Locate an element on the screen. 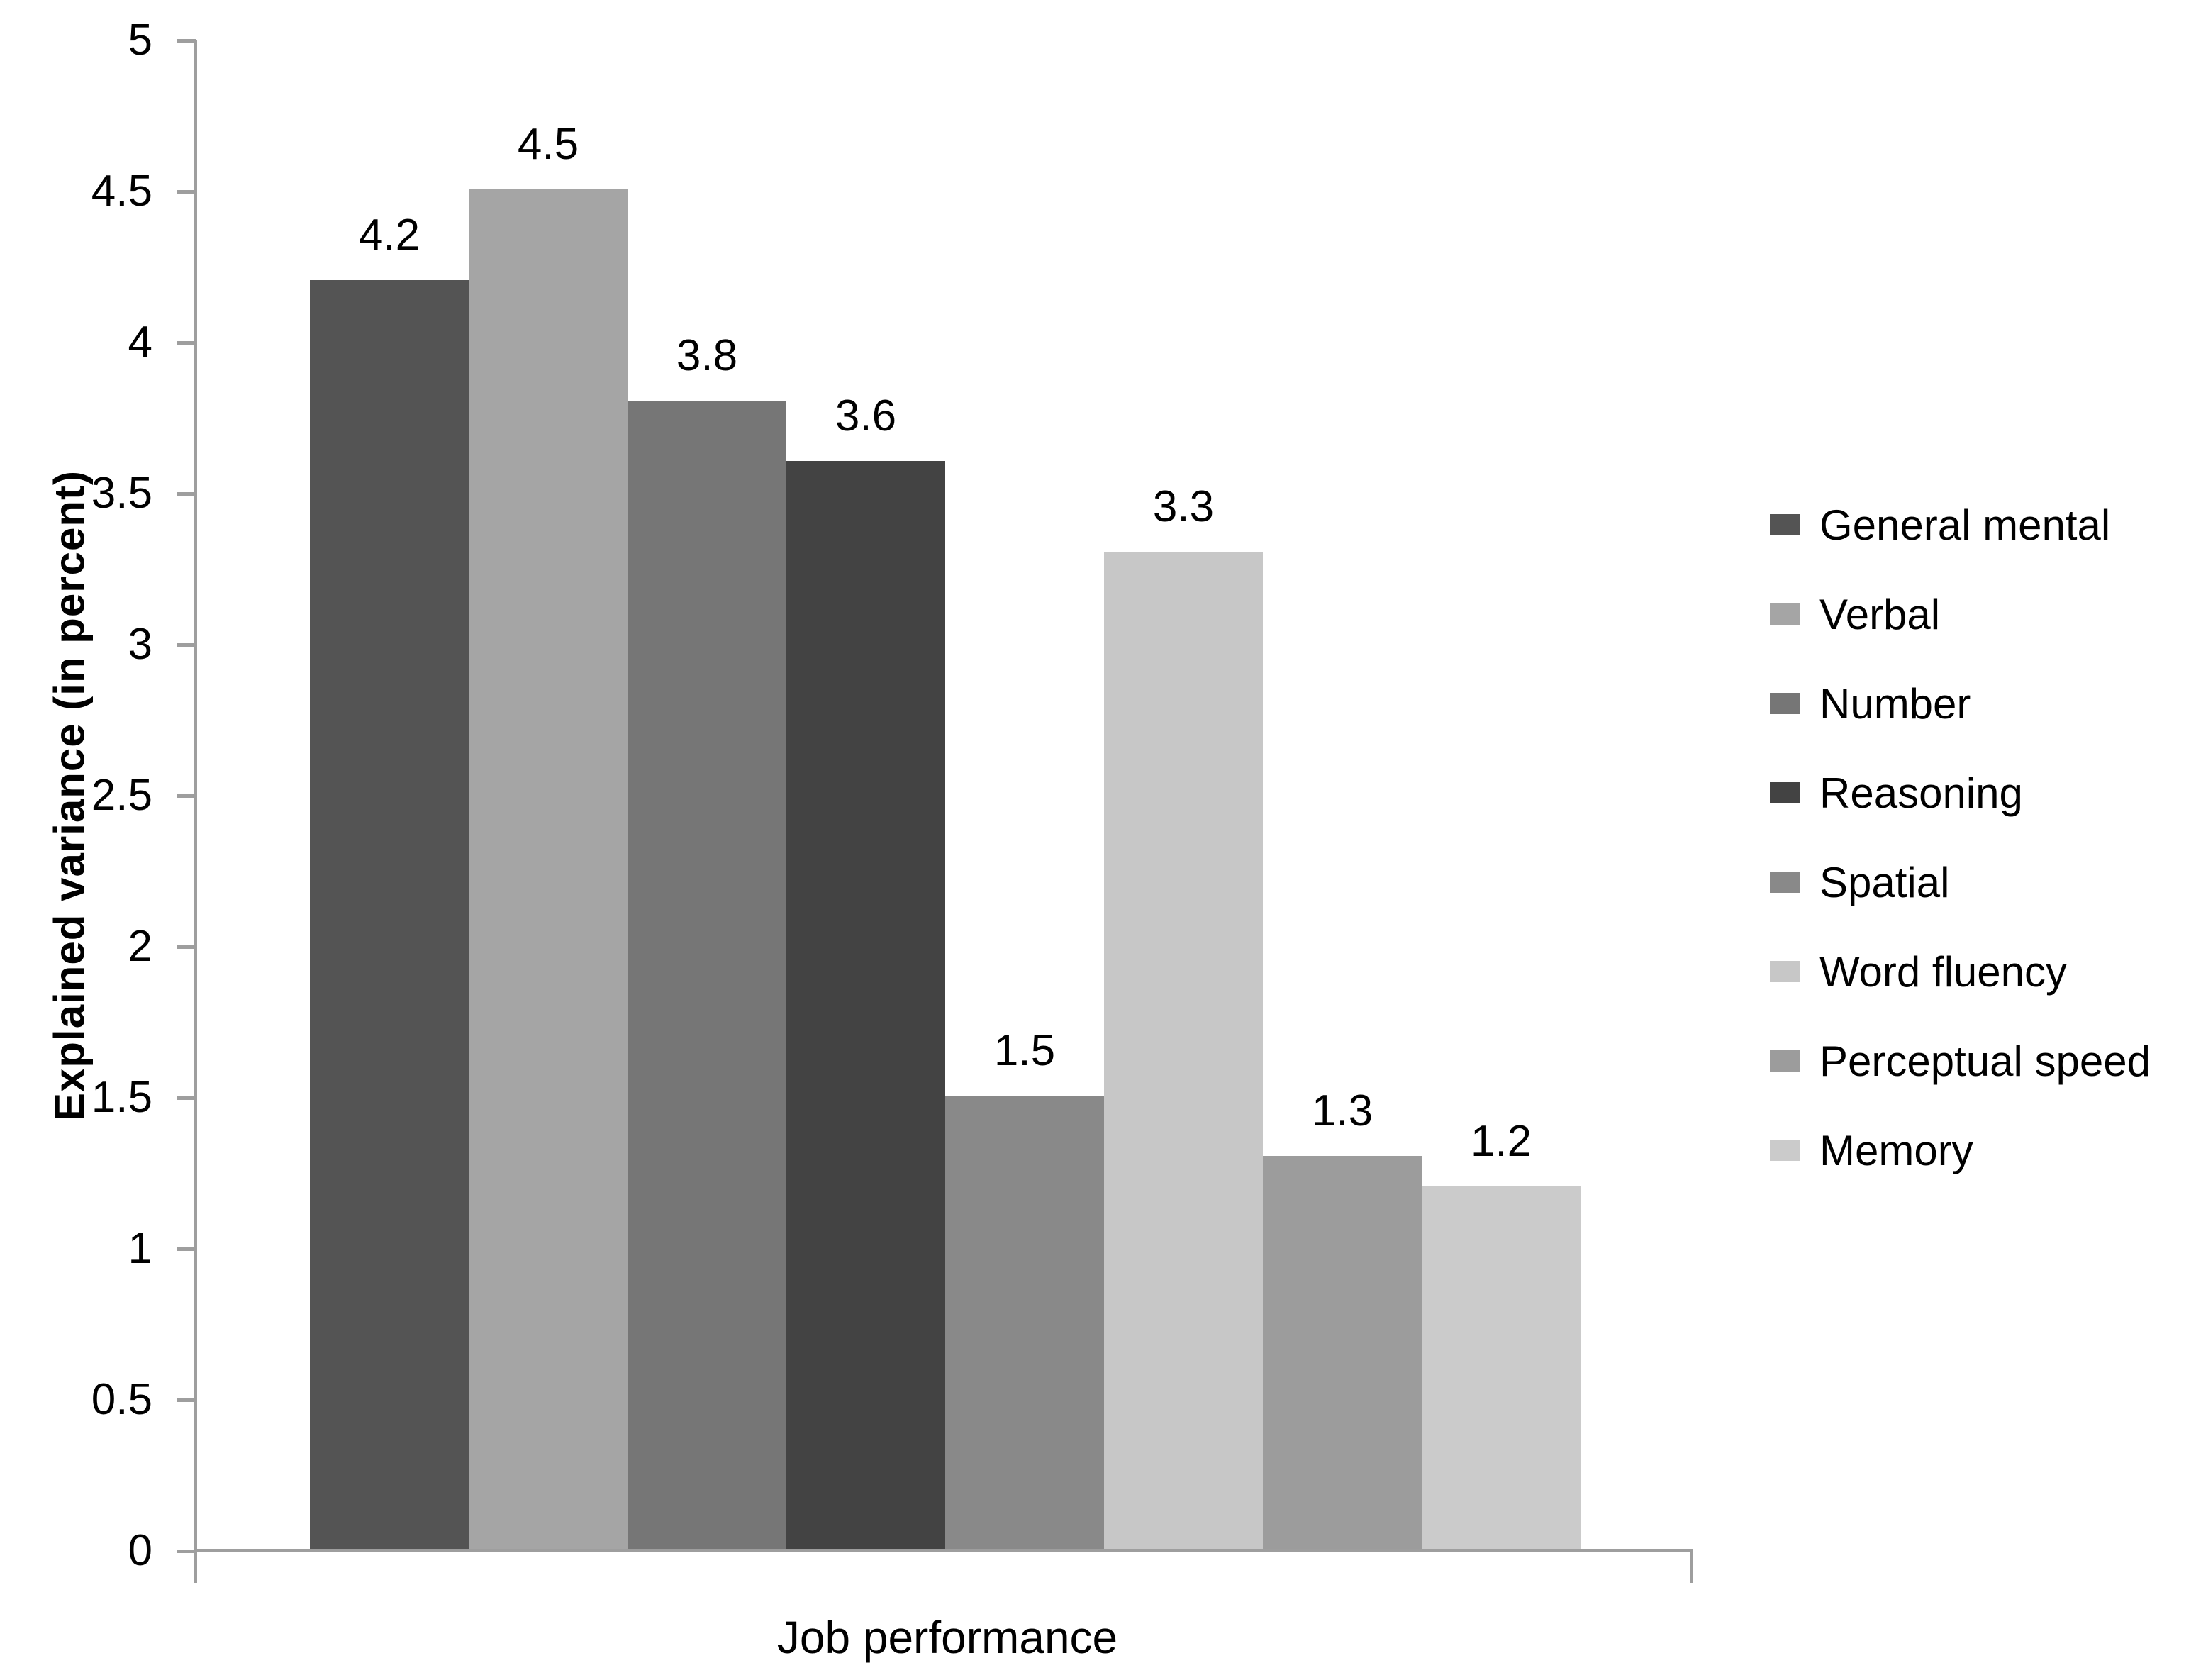 The width and height of the screenshot is (2196, 1680). bar-value-label: 3.6 is located at coordinates (866, 416).